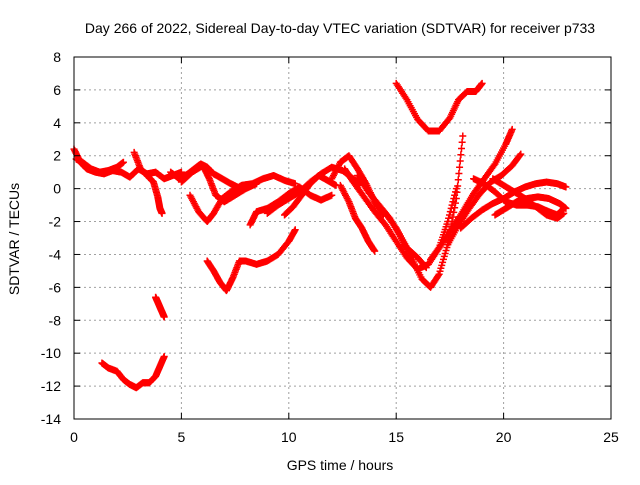 The height and width of the screenshot is (485, 640). Describe the element at coordinates (57, 123) in the screenshot. I see `y-tick-label: 4` at that location.